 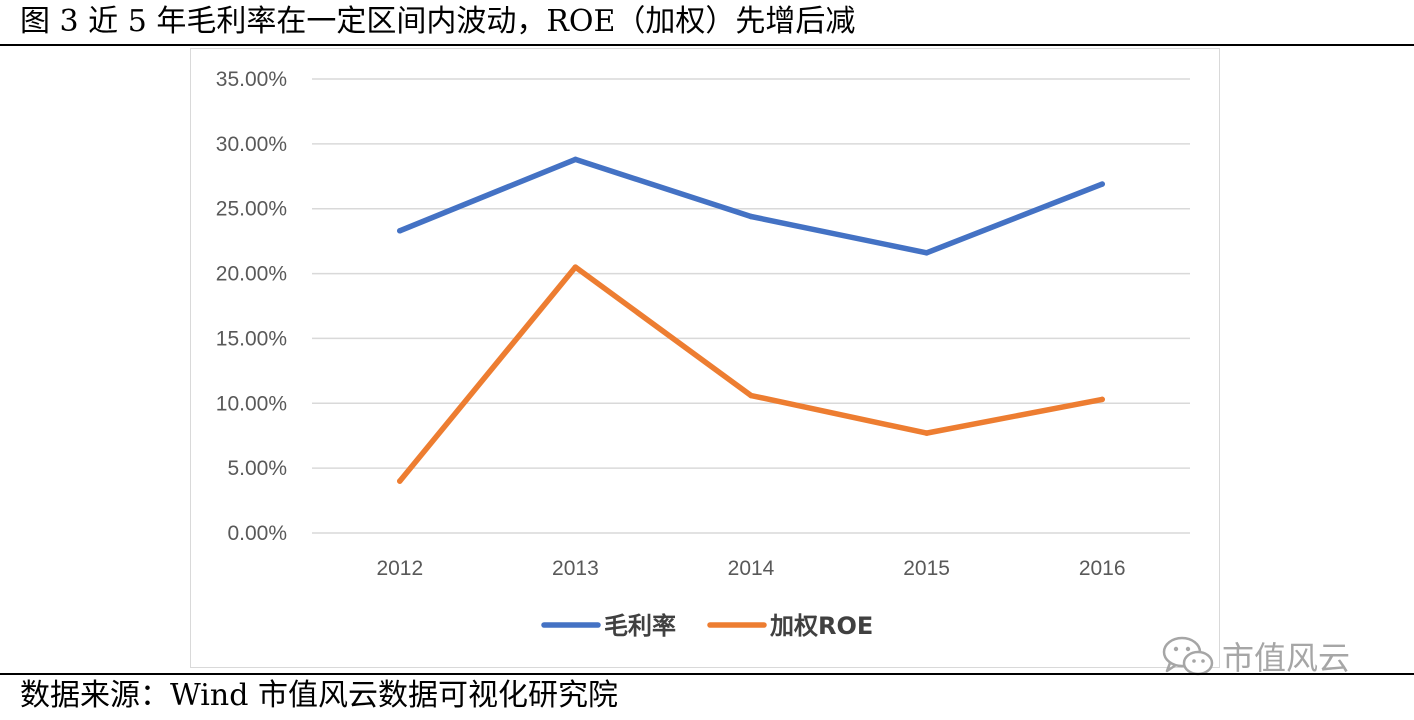 What do you see at coordinates (257, 533) in the screenshot?
I see `y-tick-label: 0.00%` at bounding box center [257, 533].